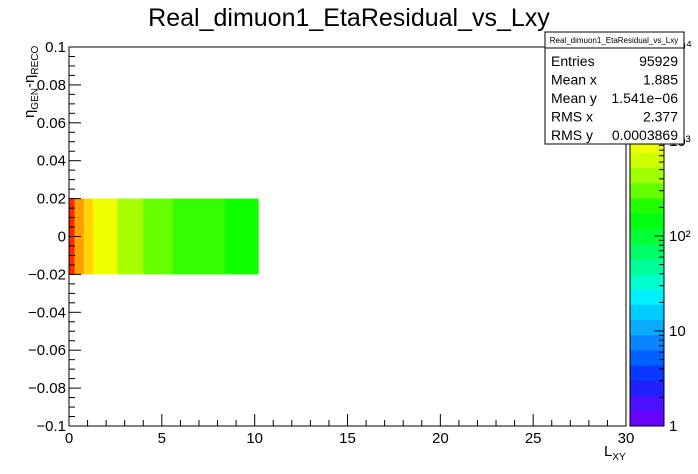 This screenshot has height=474, width=698. What do you see at coordinates (62, 237) in the screenshot?
I see `y-tick-label: 0` at bounding box center [62, 237].